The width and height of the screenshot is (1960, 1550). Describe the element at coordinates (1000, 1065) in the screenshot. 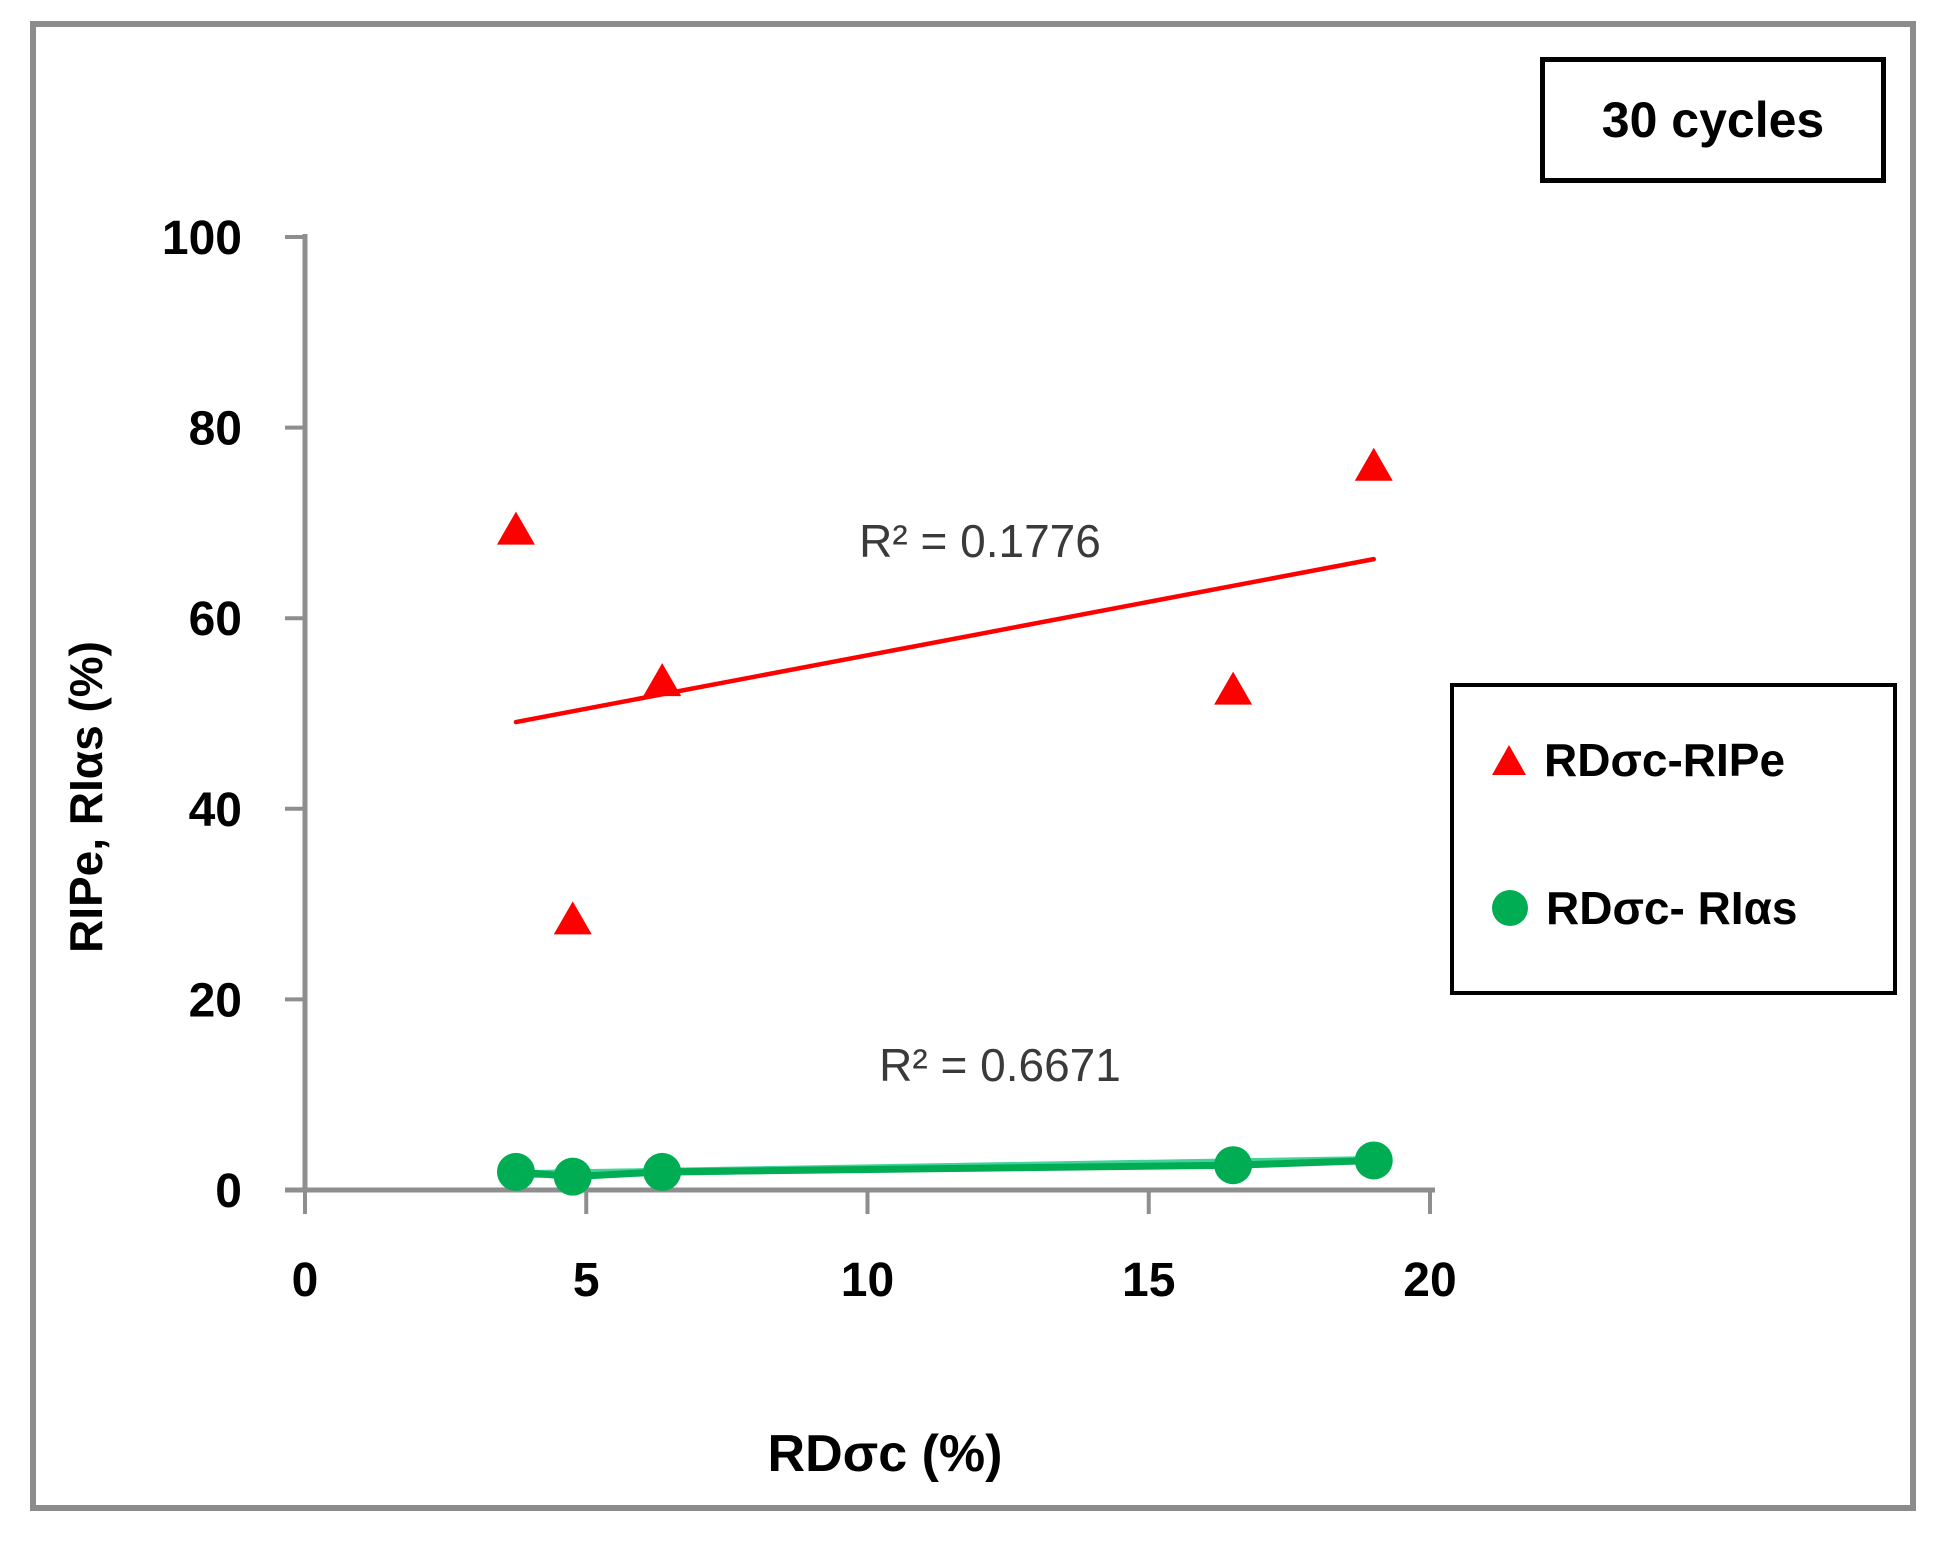

I see `r-squared-label-rias: R² = 0.6671` at that location.